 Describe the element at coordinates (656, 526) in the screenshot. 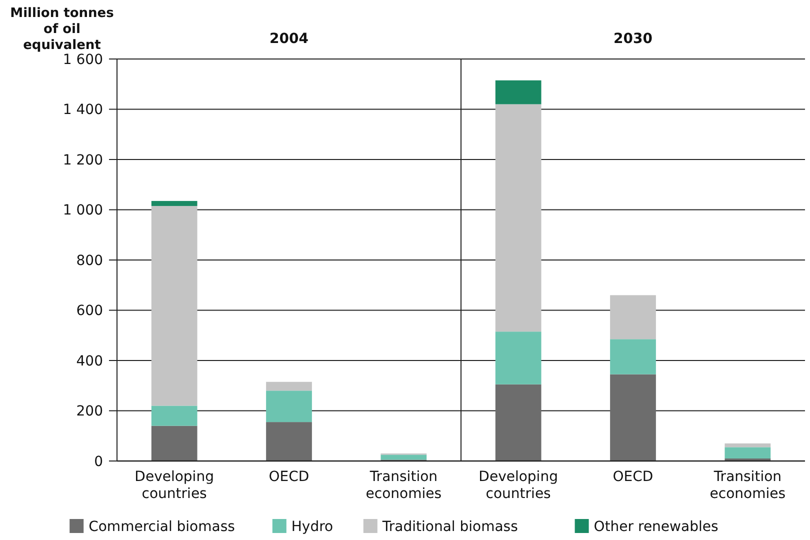

I see `legend-label: Other renewables` at that location.